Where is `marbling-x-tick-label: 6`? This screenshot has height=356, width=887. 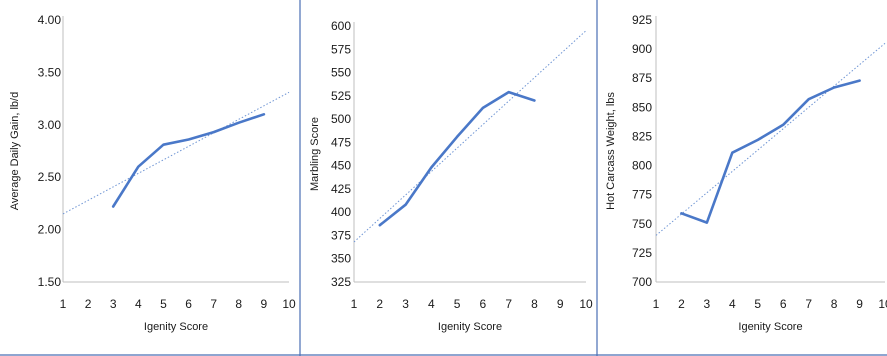
marbling-x-tick-label: 6 is located at coordinates (483, 304).